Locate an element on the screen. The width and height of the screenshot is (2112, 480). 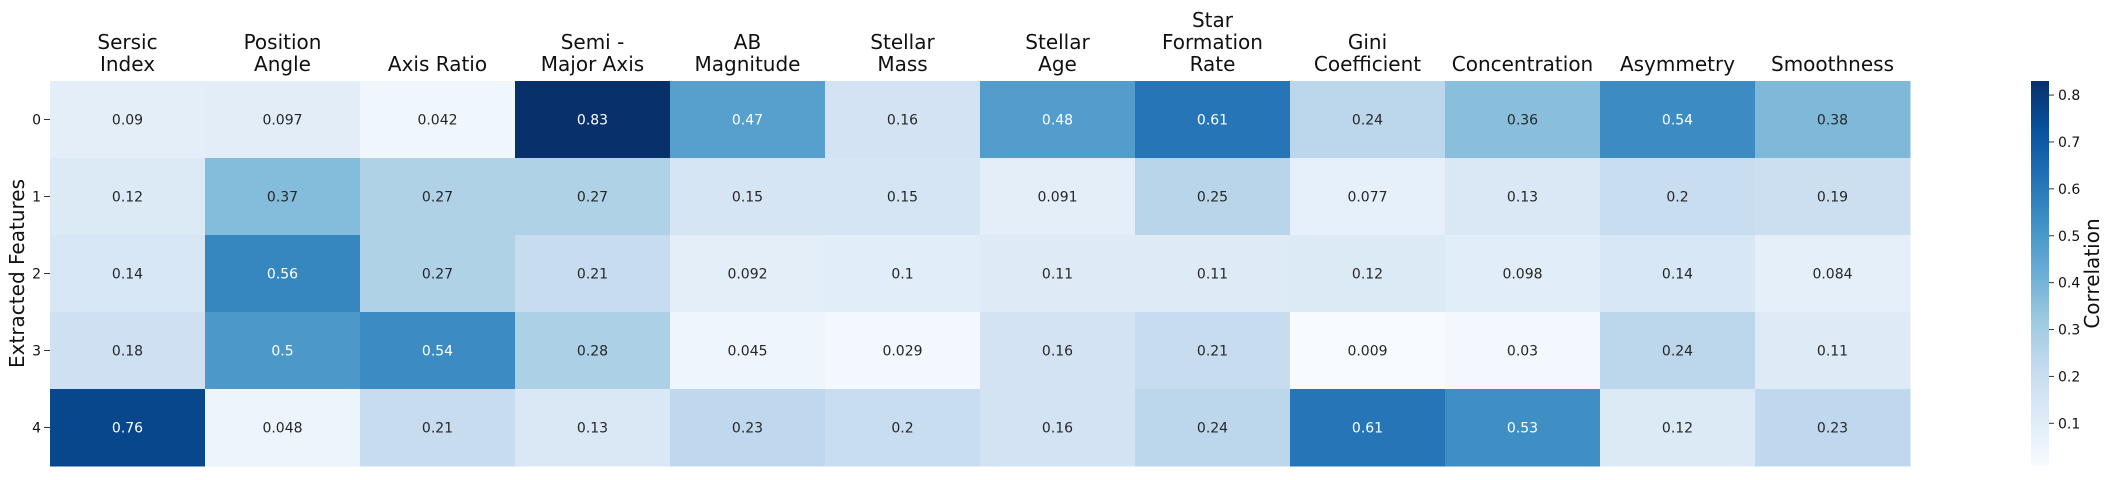
column-header-label: Concentration is located at coordinates (1522, 64).